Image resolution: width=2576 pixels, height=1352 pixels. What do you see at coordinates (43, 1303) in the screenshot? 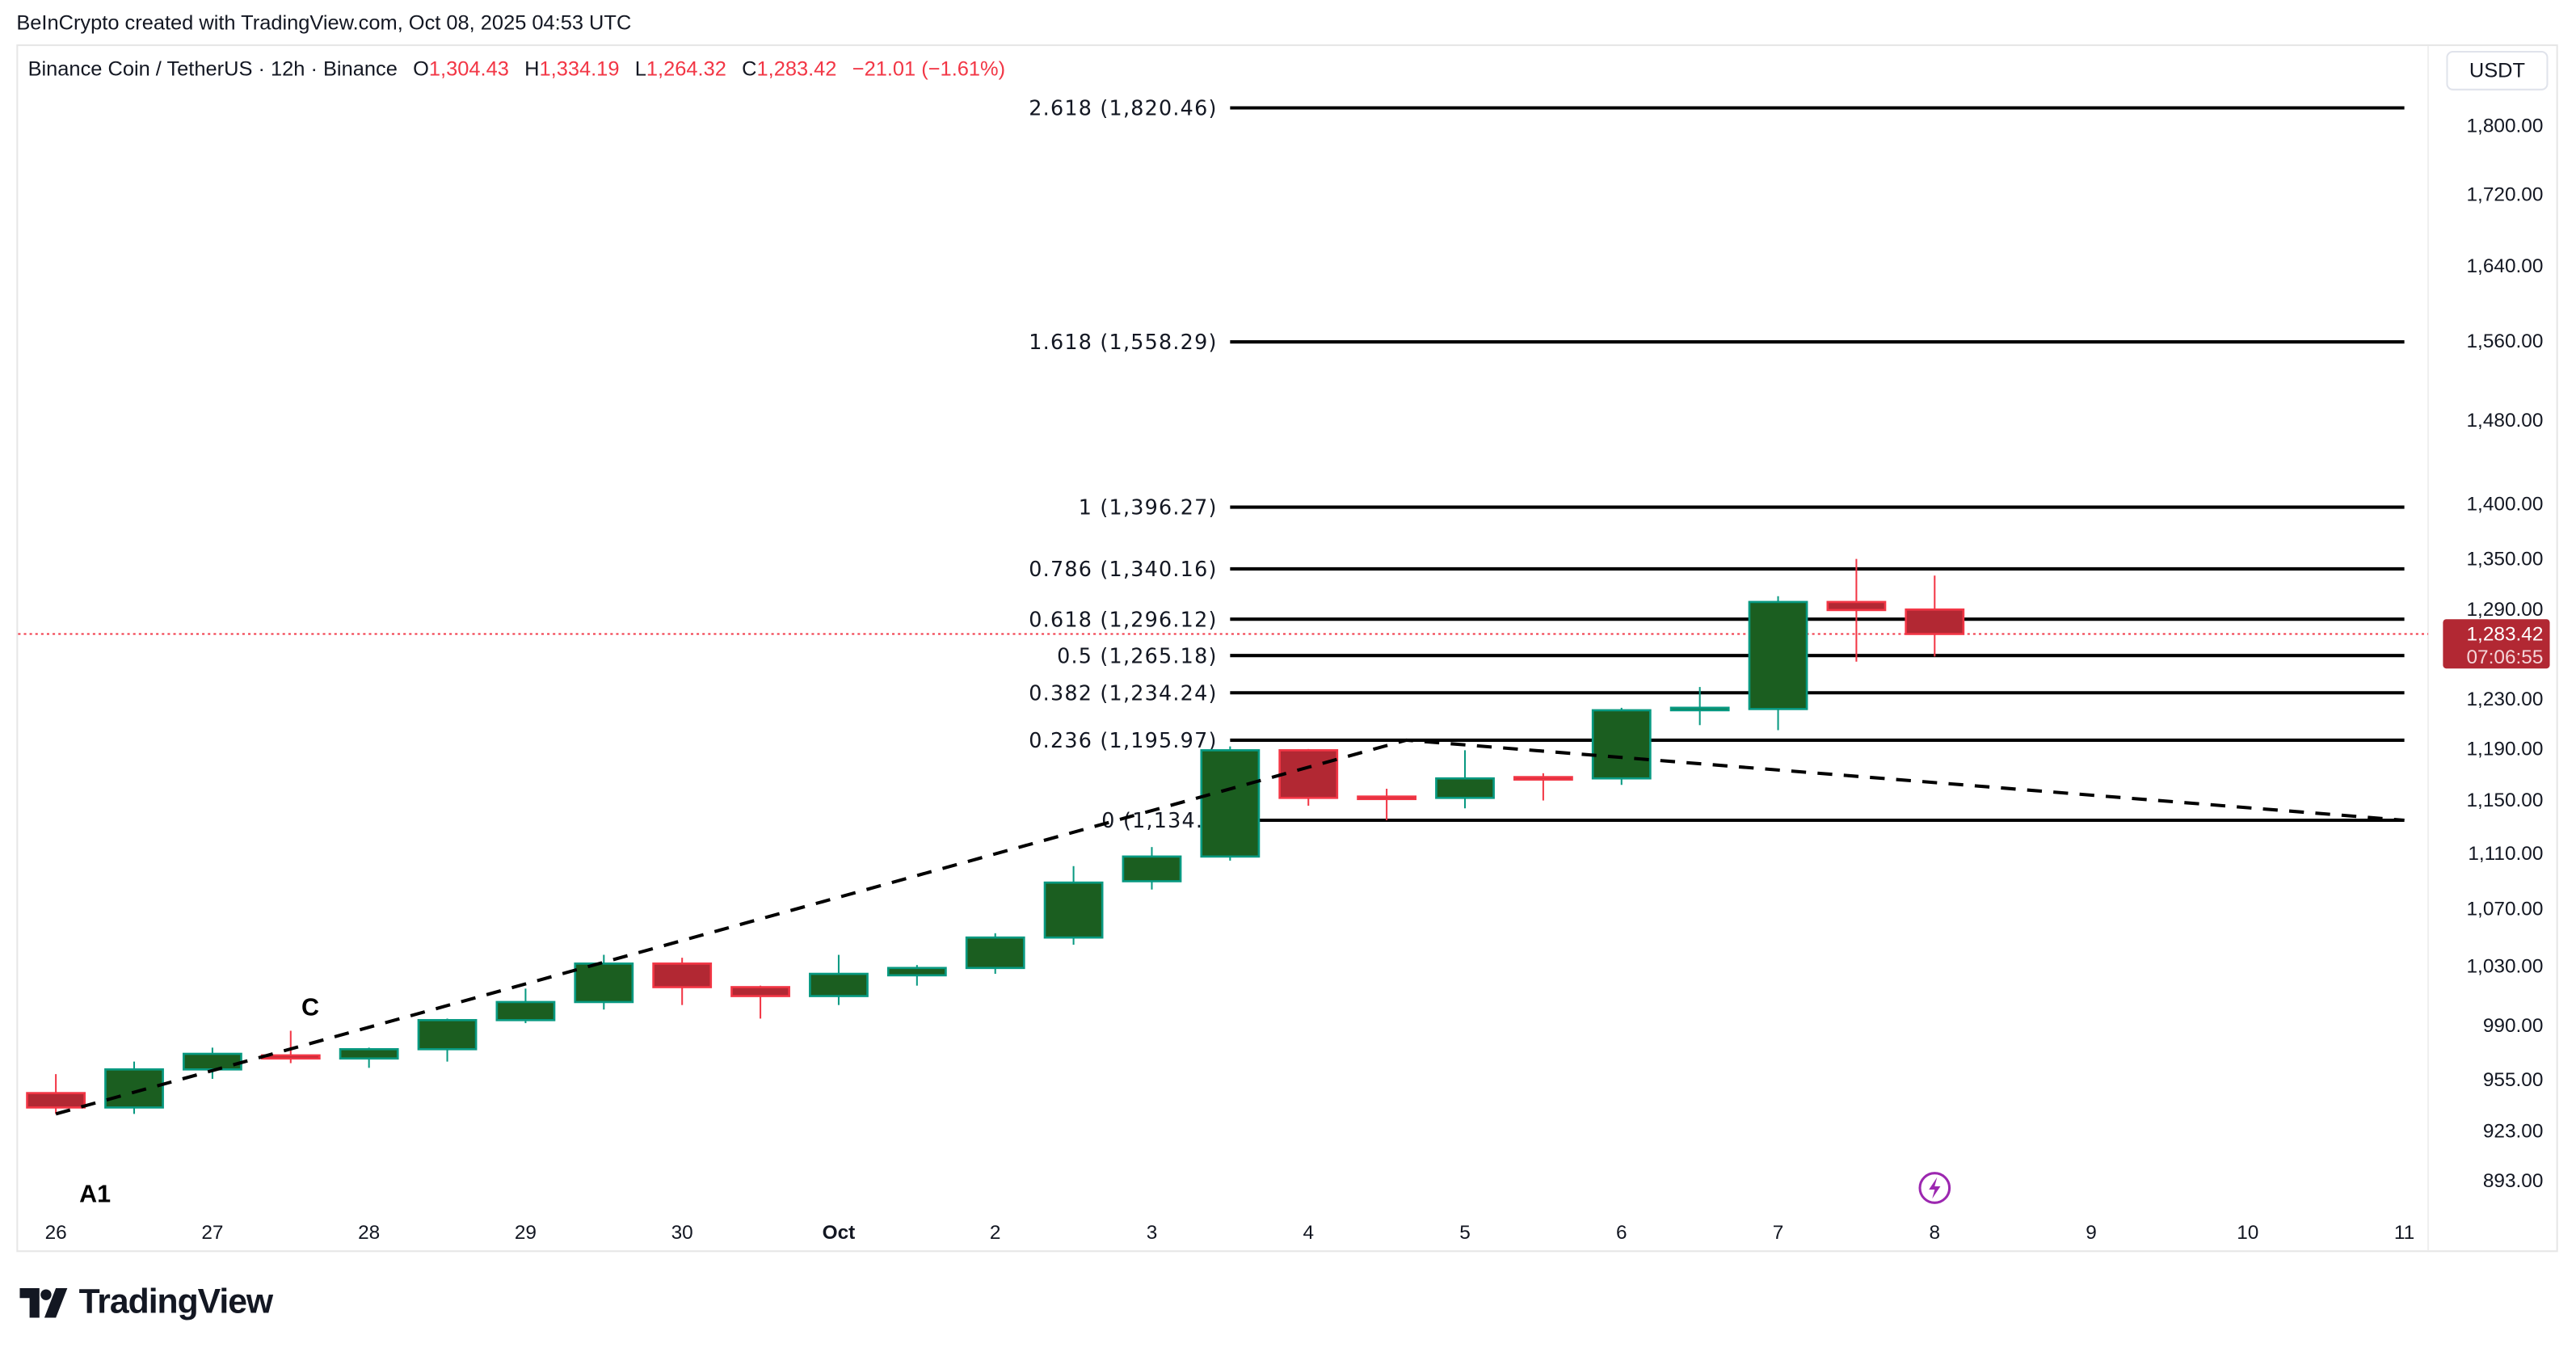
I see `tradingview-logo-icon` at bounding box center [43, 1303].